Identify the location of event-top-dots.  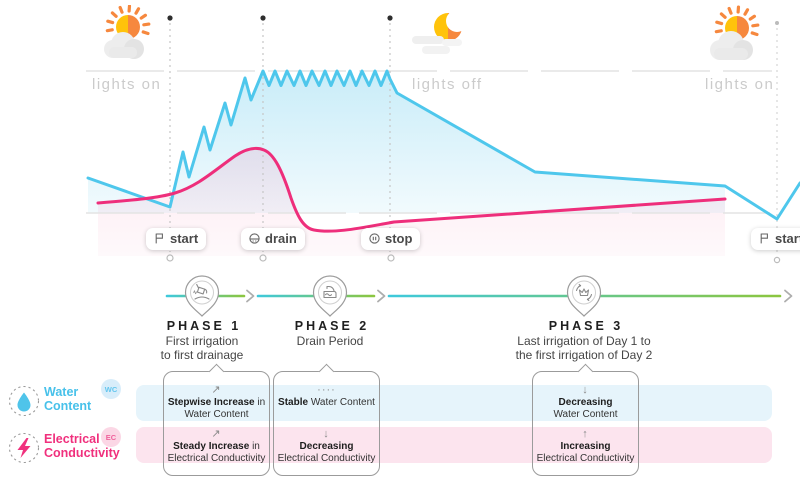
(473, 20).